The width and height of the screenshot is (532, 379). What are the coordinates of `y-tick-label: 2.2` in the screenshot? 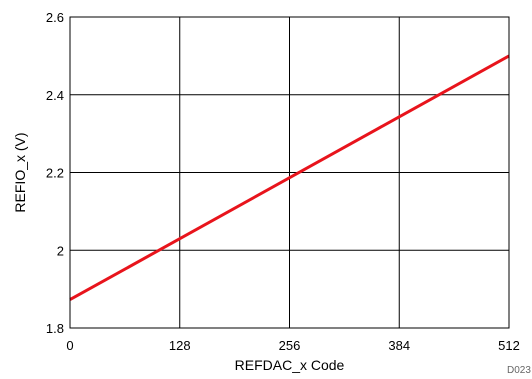 It's located at (55, 173).